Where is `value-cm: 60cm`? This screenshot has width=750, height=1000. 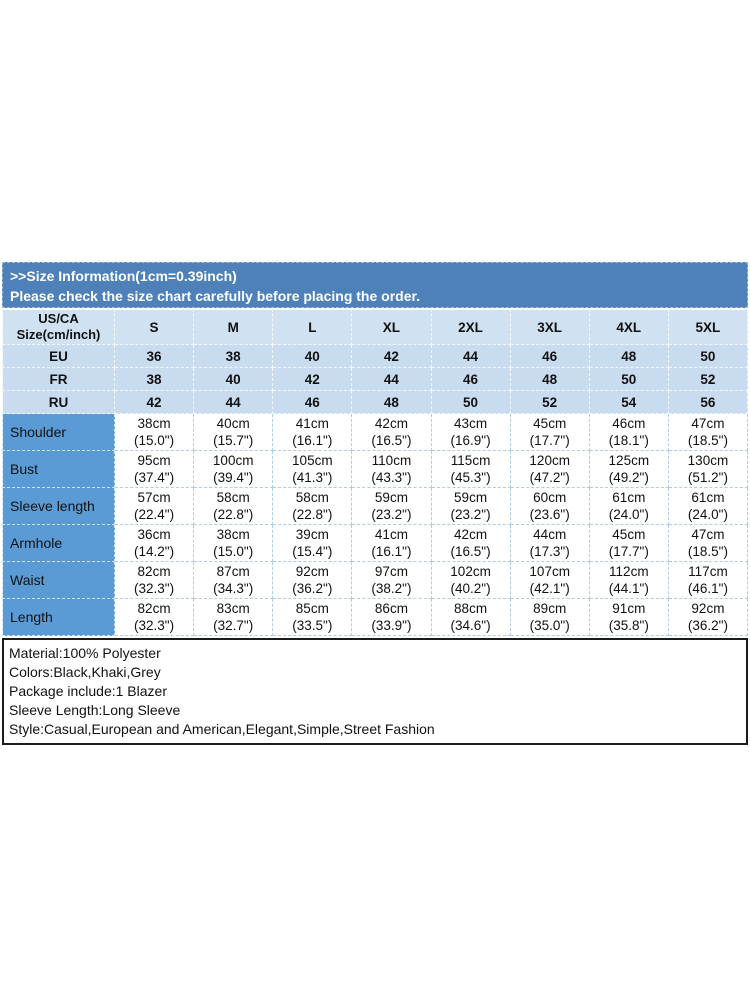 value-cm: 60cm is located at coordinates (550, 497).